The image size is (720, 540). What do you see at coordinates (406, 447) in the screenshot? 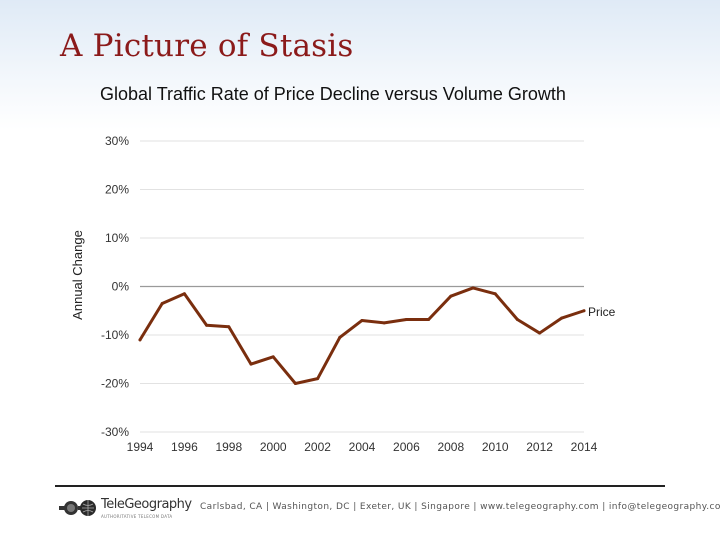
I see `x-tick-label: 2006` at bounding box center [406, 447].